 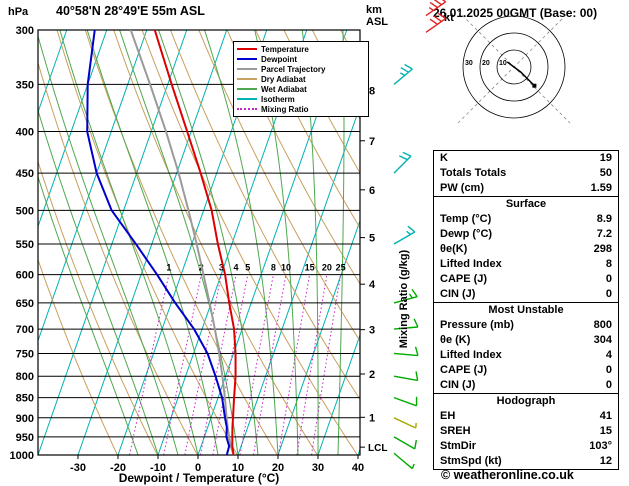 I want to click on table-row: SREH 15, so click(x=526, y=431).